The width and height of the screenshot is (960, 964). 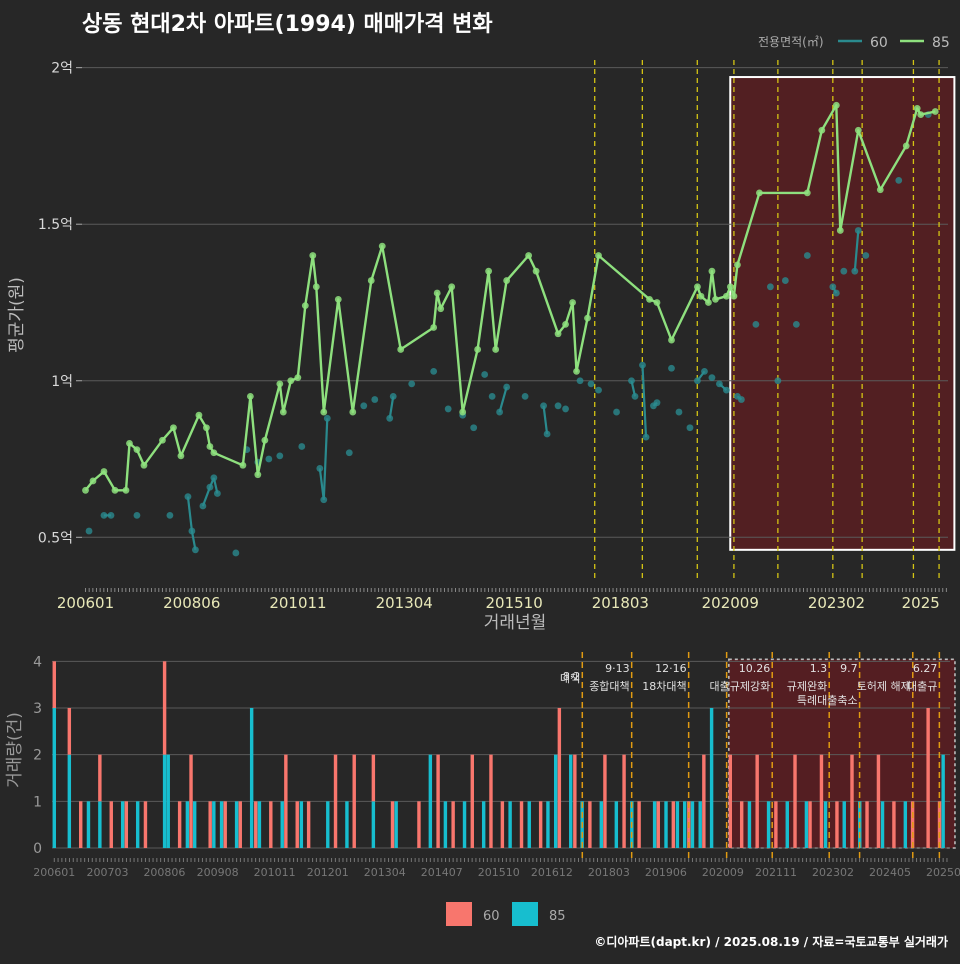 What do you see at coordinates (515, 623) in the screenshot?
I see `x-axis-title: 거래년월` at bounding box center [515, 623].